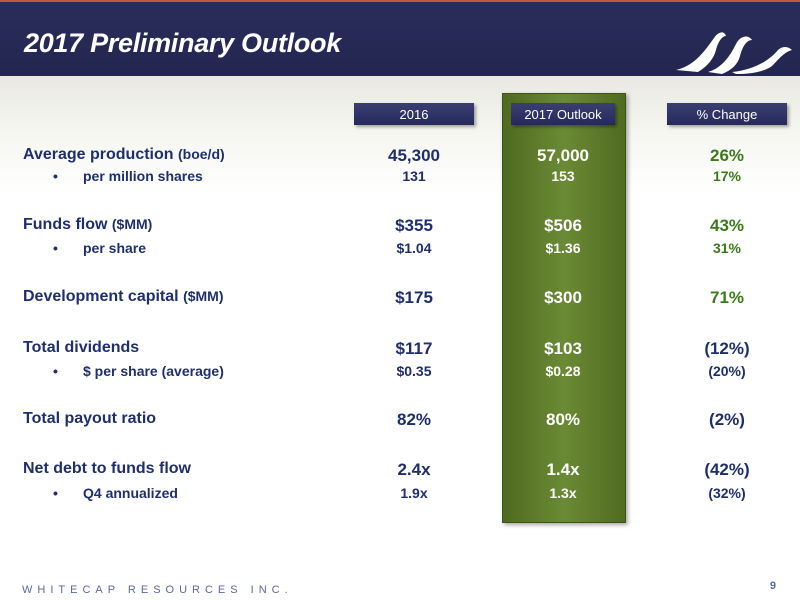  I want to click on table-row: Total payout ratio 82% 80% (2%), so click(400, 421).